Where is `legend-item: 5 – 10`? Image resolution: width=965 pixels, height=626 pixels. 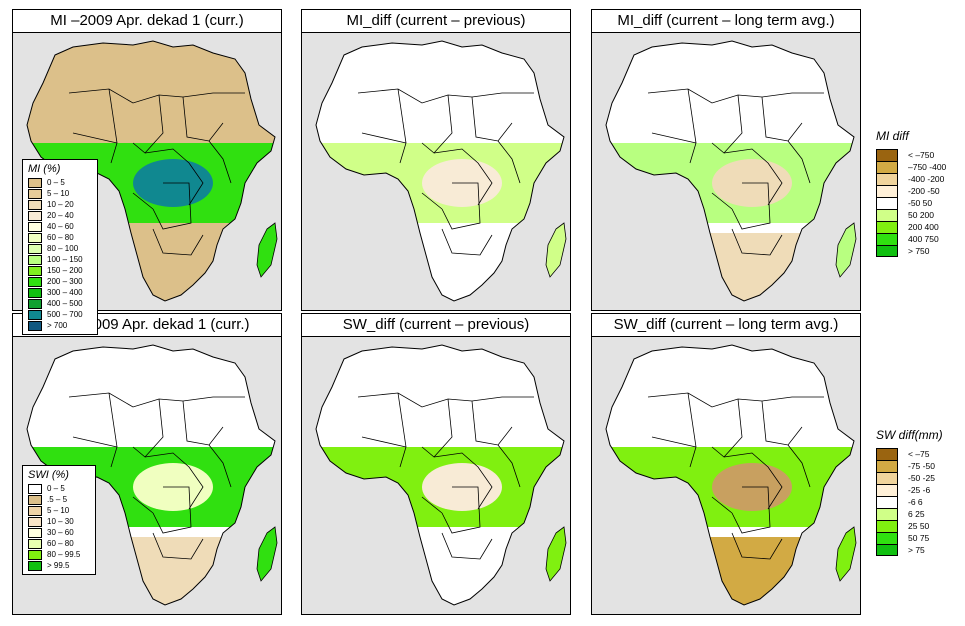
legend-item: 5 – 10 is located at coordinates (60, 193).